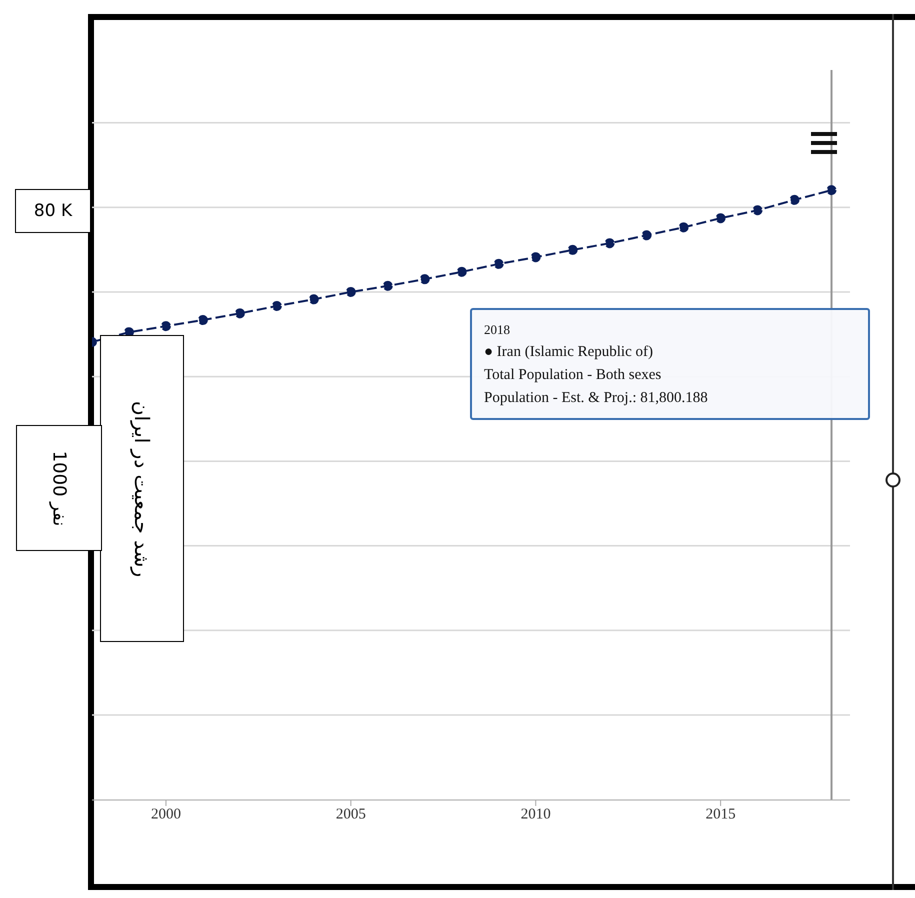 The height and width of the screenshot is (898, 915). I want to click on x-tick-label: 2015, so click(721, 814).